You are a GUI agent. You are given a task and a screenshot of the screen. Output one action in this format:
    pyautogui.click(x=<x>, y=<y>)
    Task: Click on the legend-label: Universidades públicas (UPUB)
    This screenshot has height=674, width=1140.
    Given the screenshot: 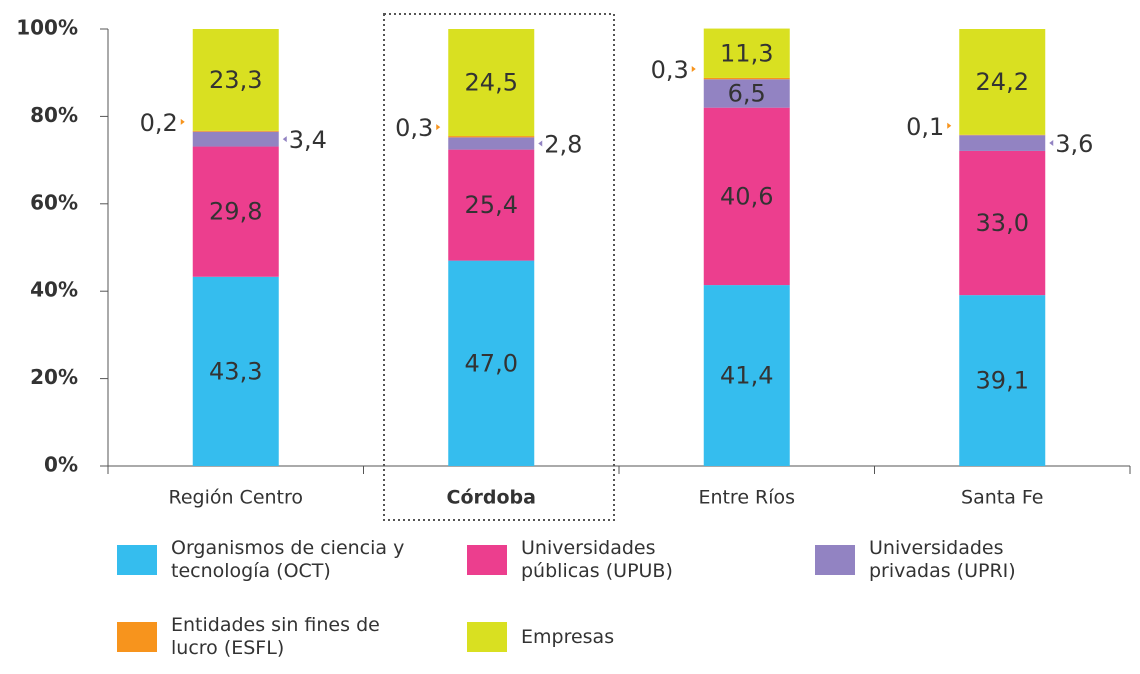 What is the action you would take?
    pyautogui.click(x=597, y=559)
    